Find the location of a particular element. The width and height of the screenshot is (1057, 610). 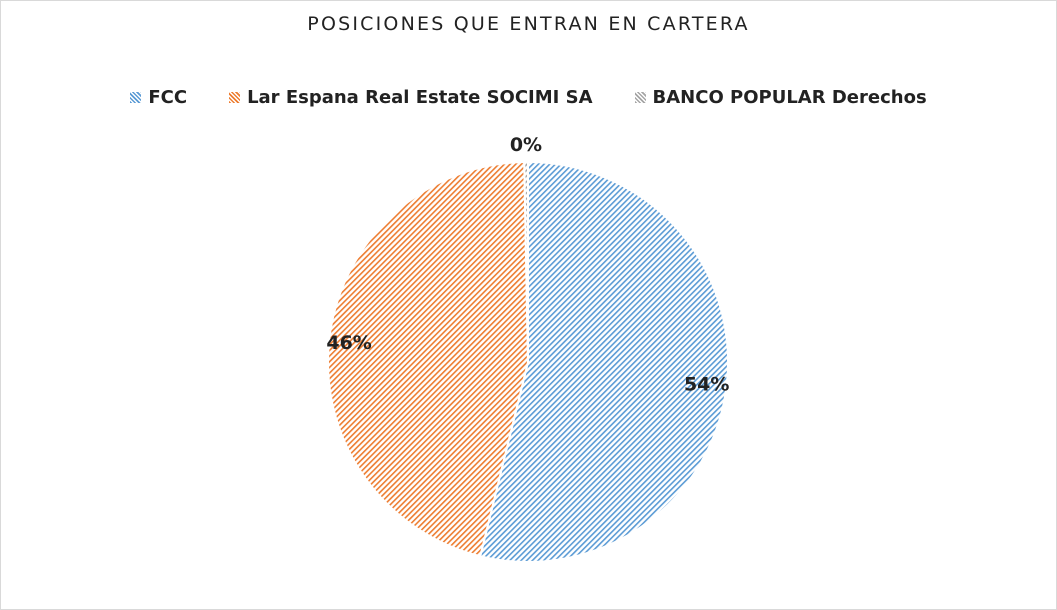

legend-item-banco-popular: BANCO POPULAR Derechos is located at coordinates (780, 97).